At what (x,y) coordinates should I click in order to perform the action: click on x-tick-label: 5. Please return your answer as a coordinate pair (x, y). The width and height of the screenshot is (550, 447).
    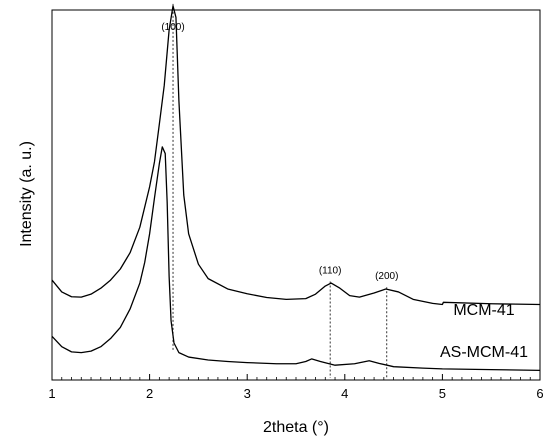
    Looking at the image, I should click on (442, 393).